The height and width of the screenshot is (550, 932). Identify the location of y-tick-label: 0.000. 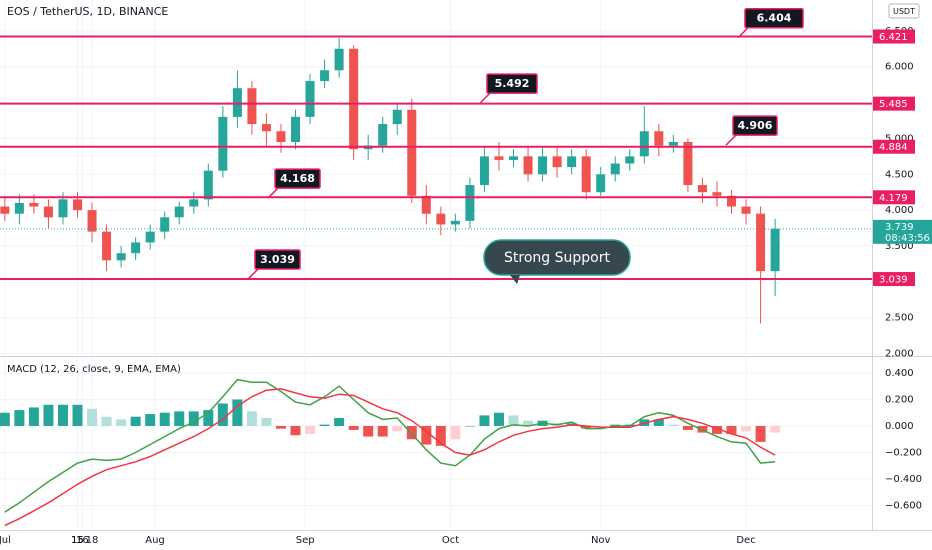
(899, 426).